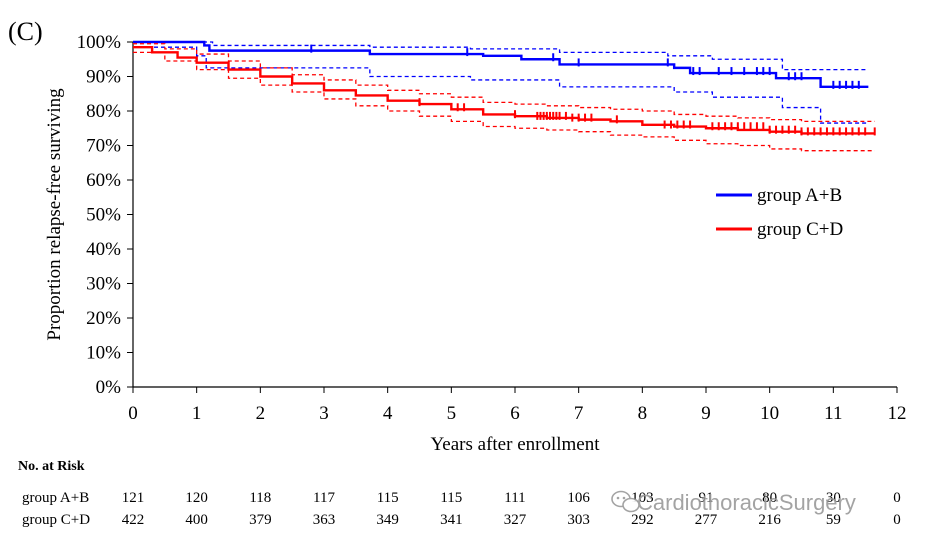 This screenshot has height=544, width=934. I want to click on y-tick-label: 100%, so click(99, 42).